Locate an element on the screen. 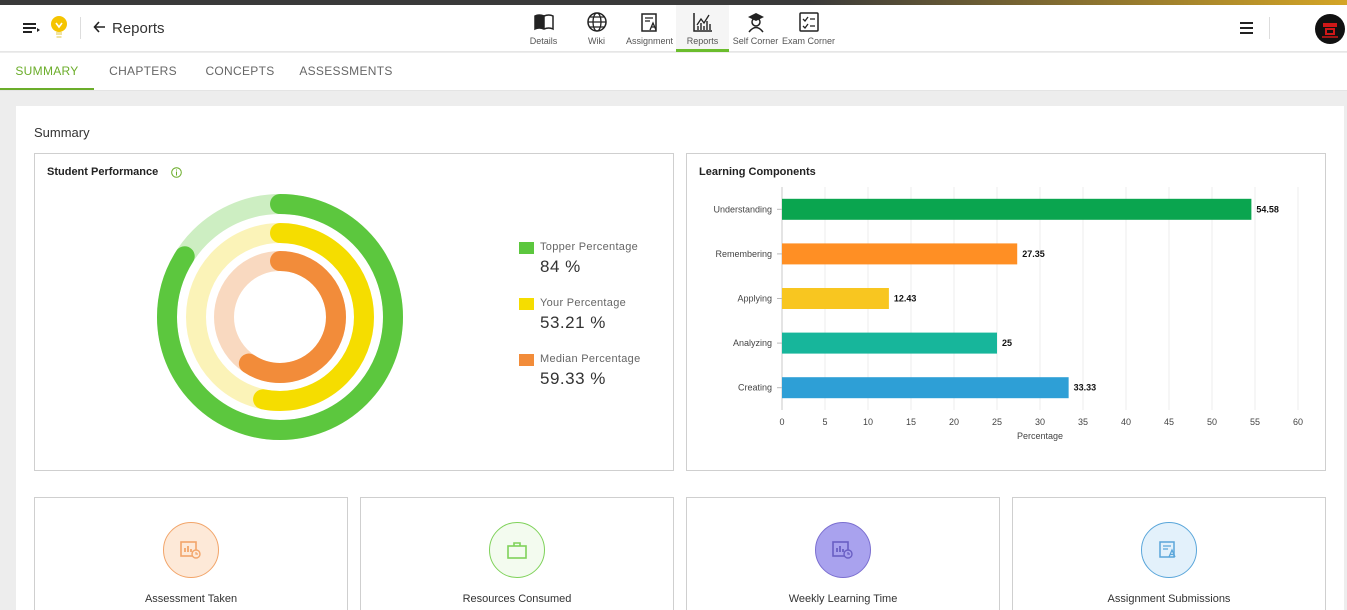 The height and width of the screenshot is (610, 1347). graduate-icon is located at coordinates (755, 23).